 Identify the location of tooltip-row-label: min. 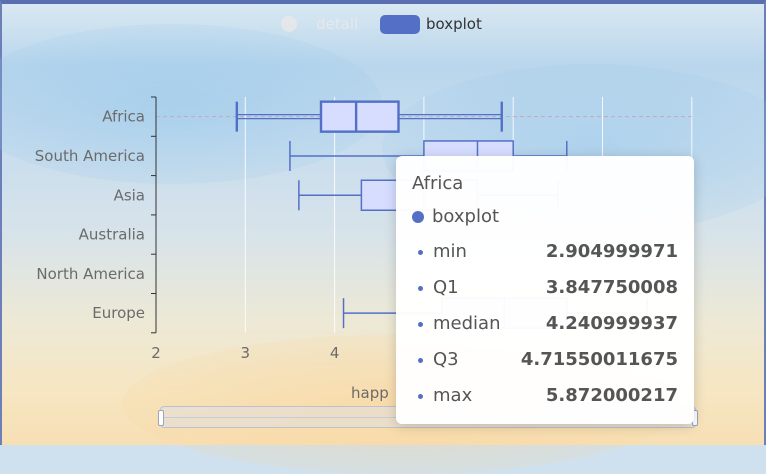
(450, 251).